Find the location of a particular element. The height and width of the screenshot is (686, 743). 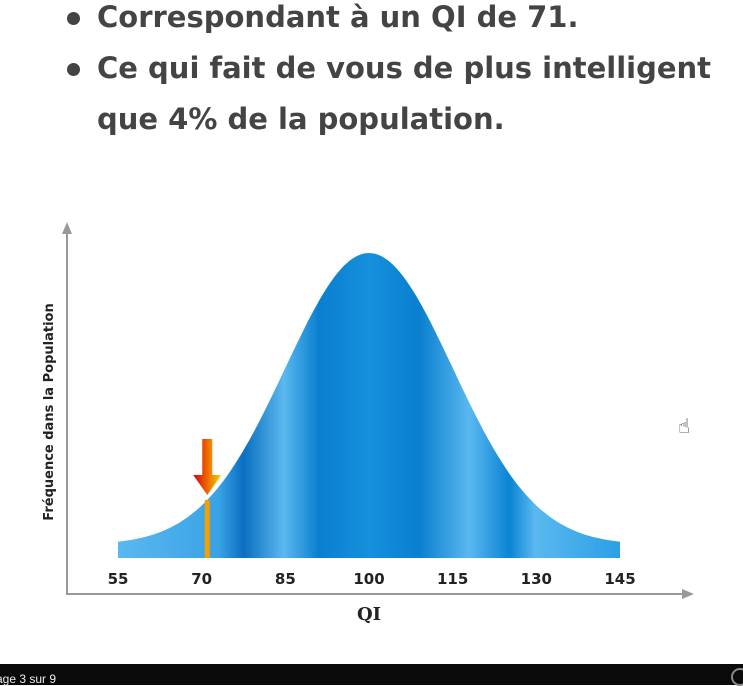

y-axis-label: Fréquence dans la Population is located at coordinates (49, 411).